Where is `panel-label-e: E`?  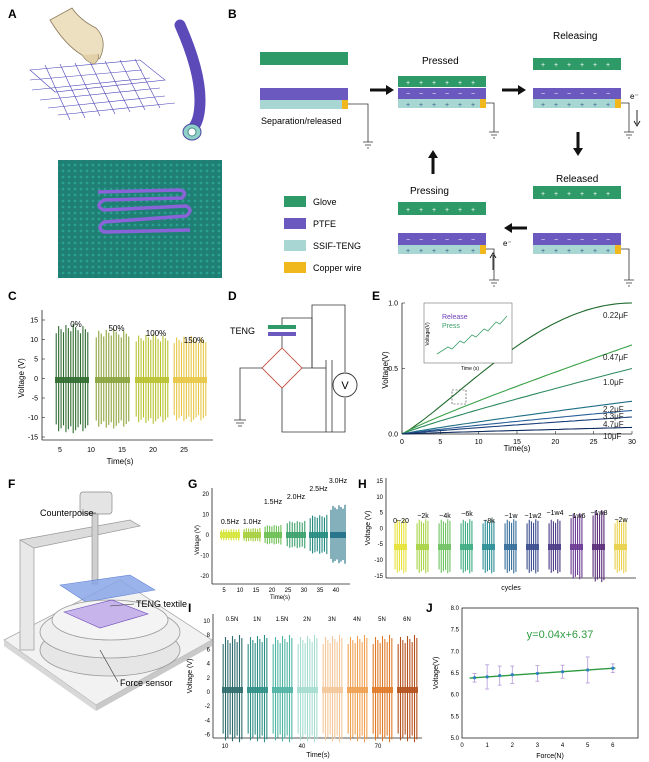 panel-label-e: E is located at coordinates (376, 296).